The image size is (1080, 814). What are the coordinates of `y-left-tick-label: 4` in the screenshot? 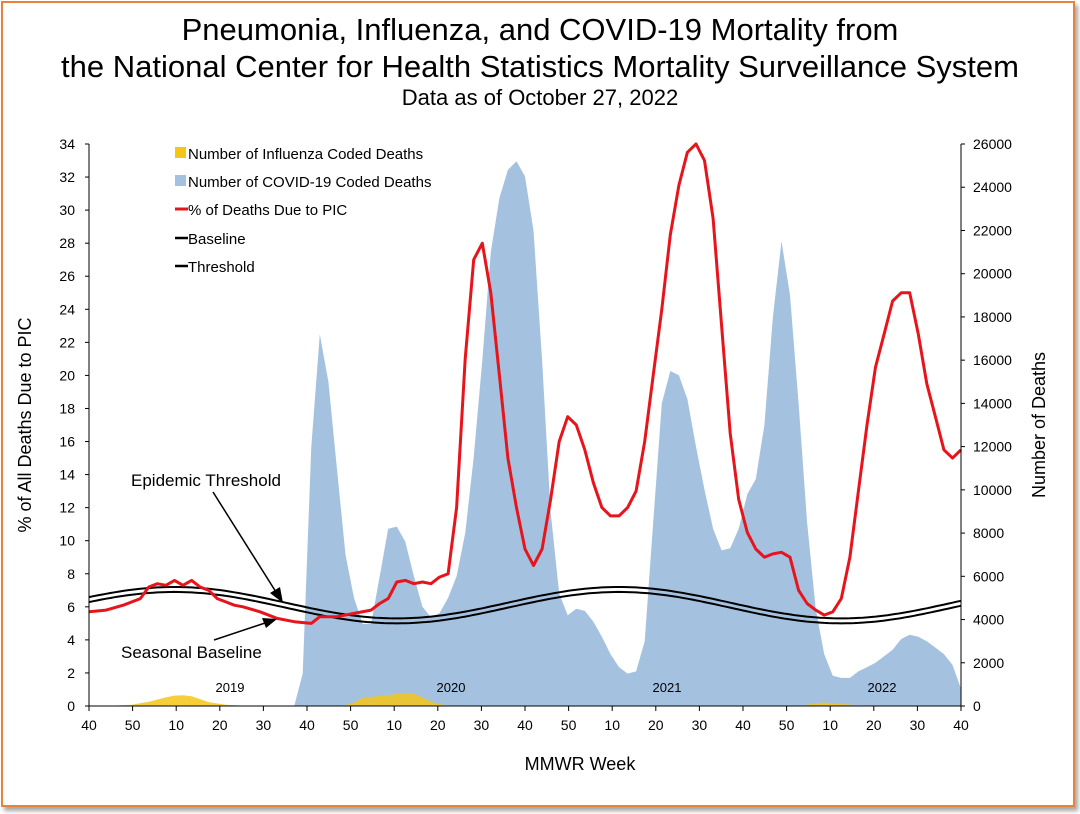 It's located at (71, 640).